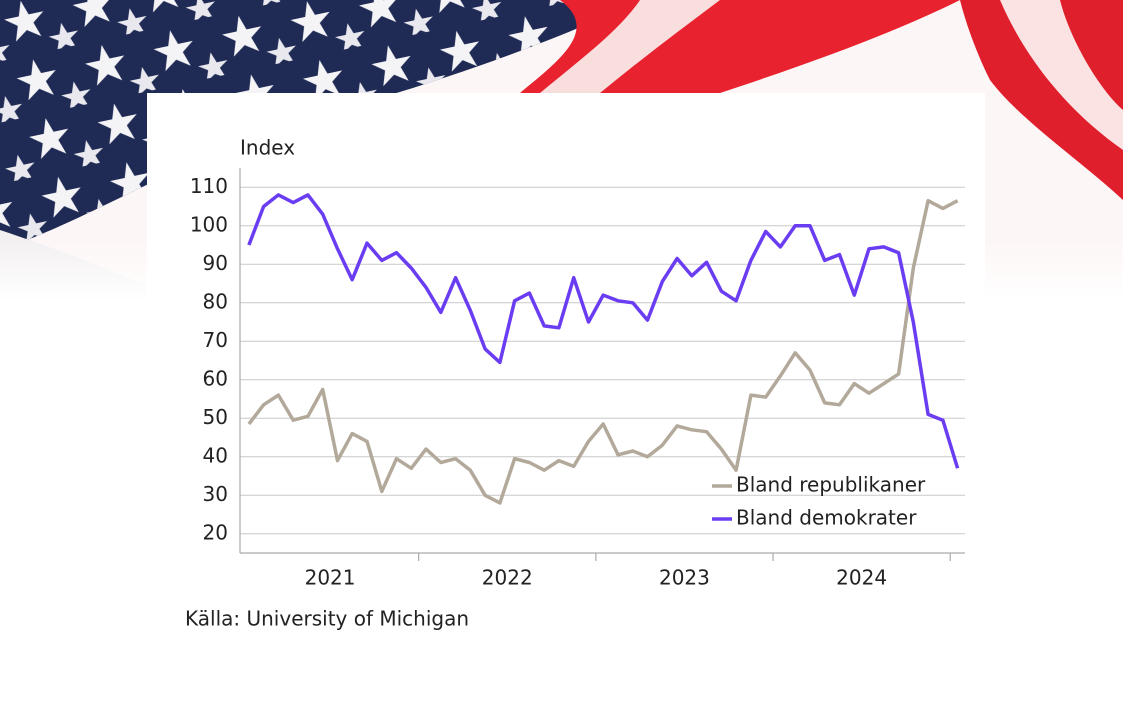 The width and height of the screenshot is (1123, 709). What do you see at coordinates (831, 485) in the screenshot?
I see `legend-label: Bland republikaner` at bounding box center [831, 485].